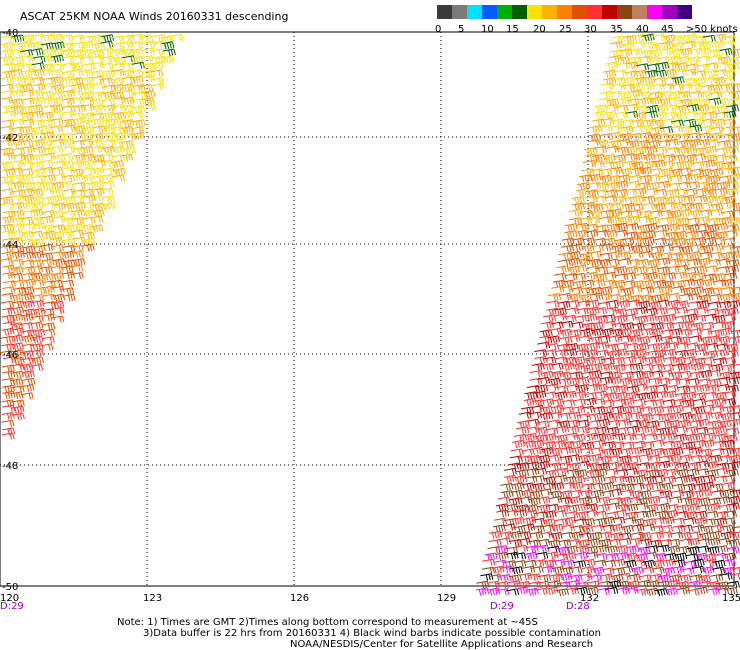  I want to click on scale-swatch, so click(504, 12).